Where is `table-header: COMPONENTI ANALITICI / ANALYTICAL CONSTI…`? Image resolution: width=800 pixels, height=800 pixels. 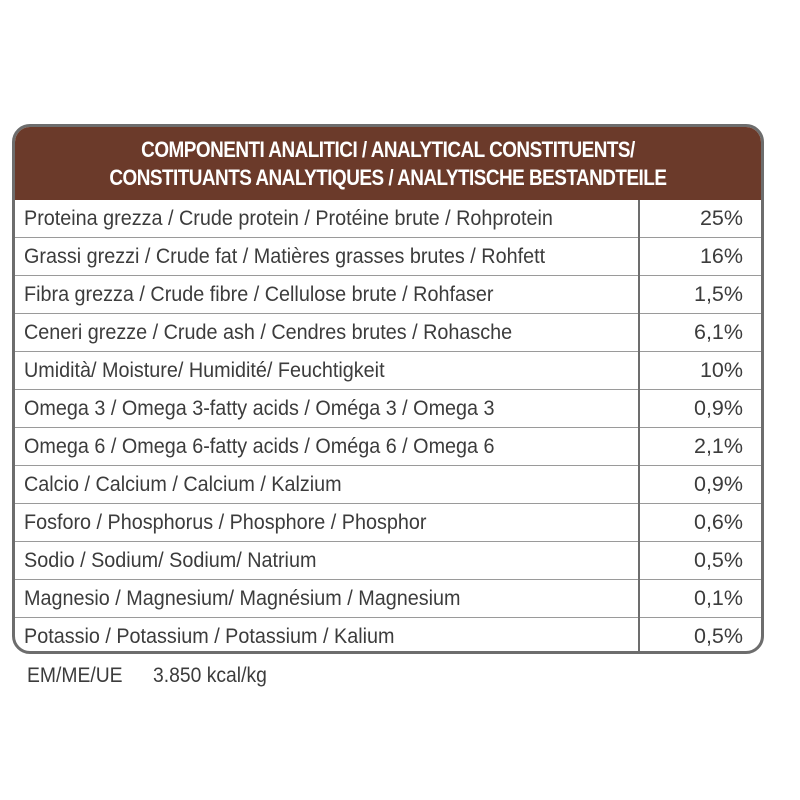
table-header: COMPONENTI ANALITICI / ANALYTICAL CONSTI… is located at coordinates (388, 163).